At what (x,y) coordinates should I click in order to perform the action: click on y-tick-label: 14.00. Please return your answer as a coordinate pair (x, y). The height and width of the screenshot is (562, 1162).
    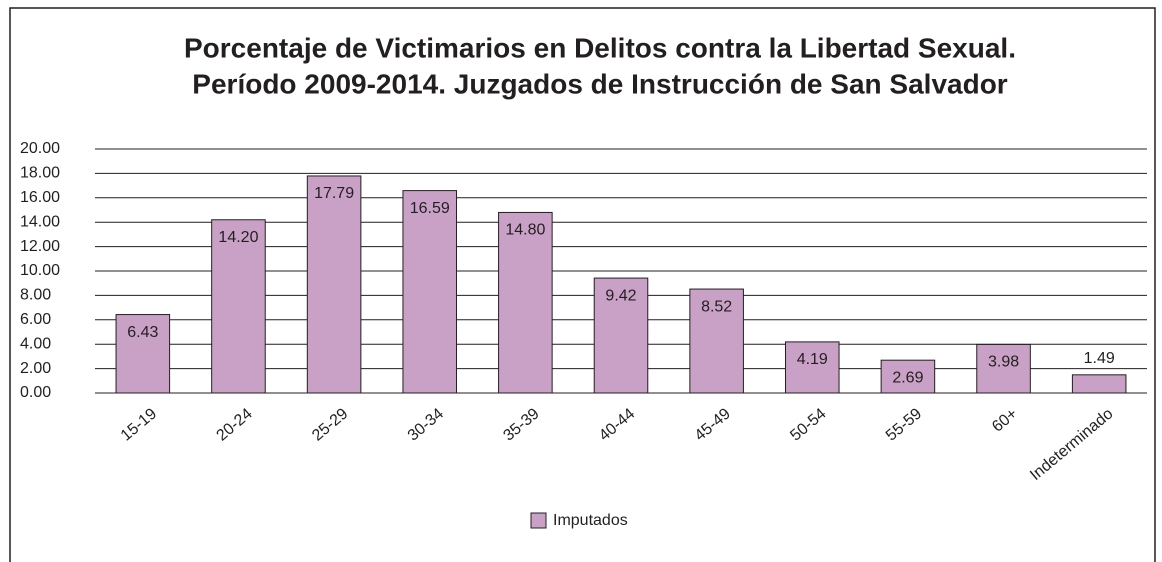
    Looking at the image, I should click on (40, 221).